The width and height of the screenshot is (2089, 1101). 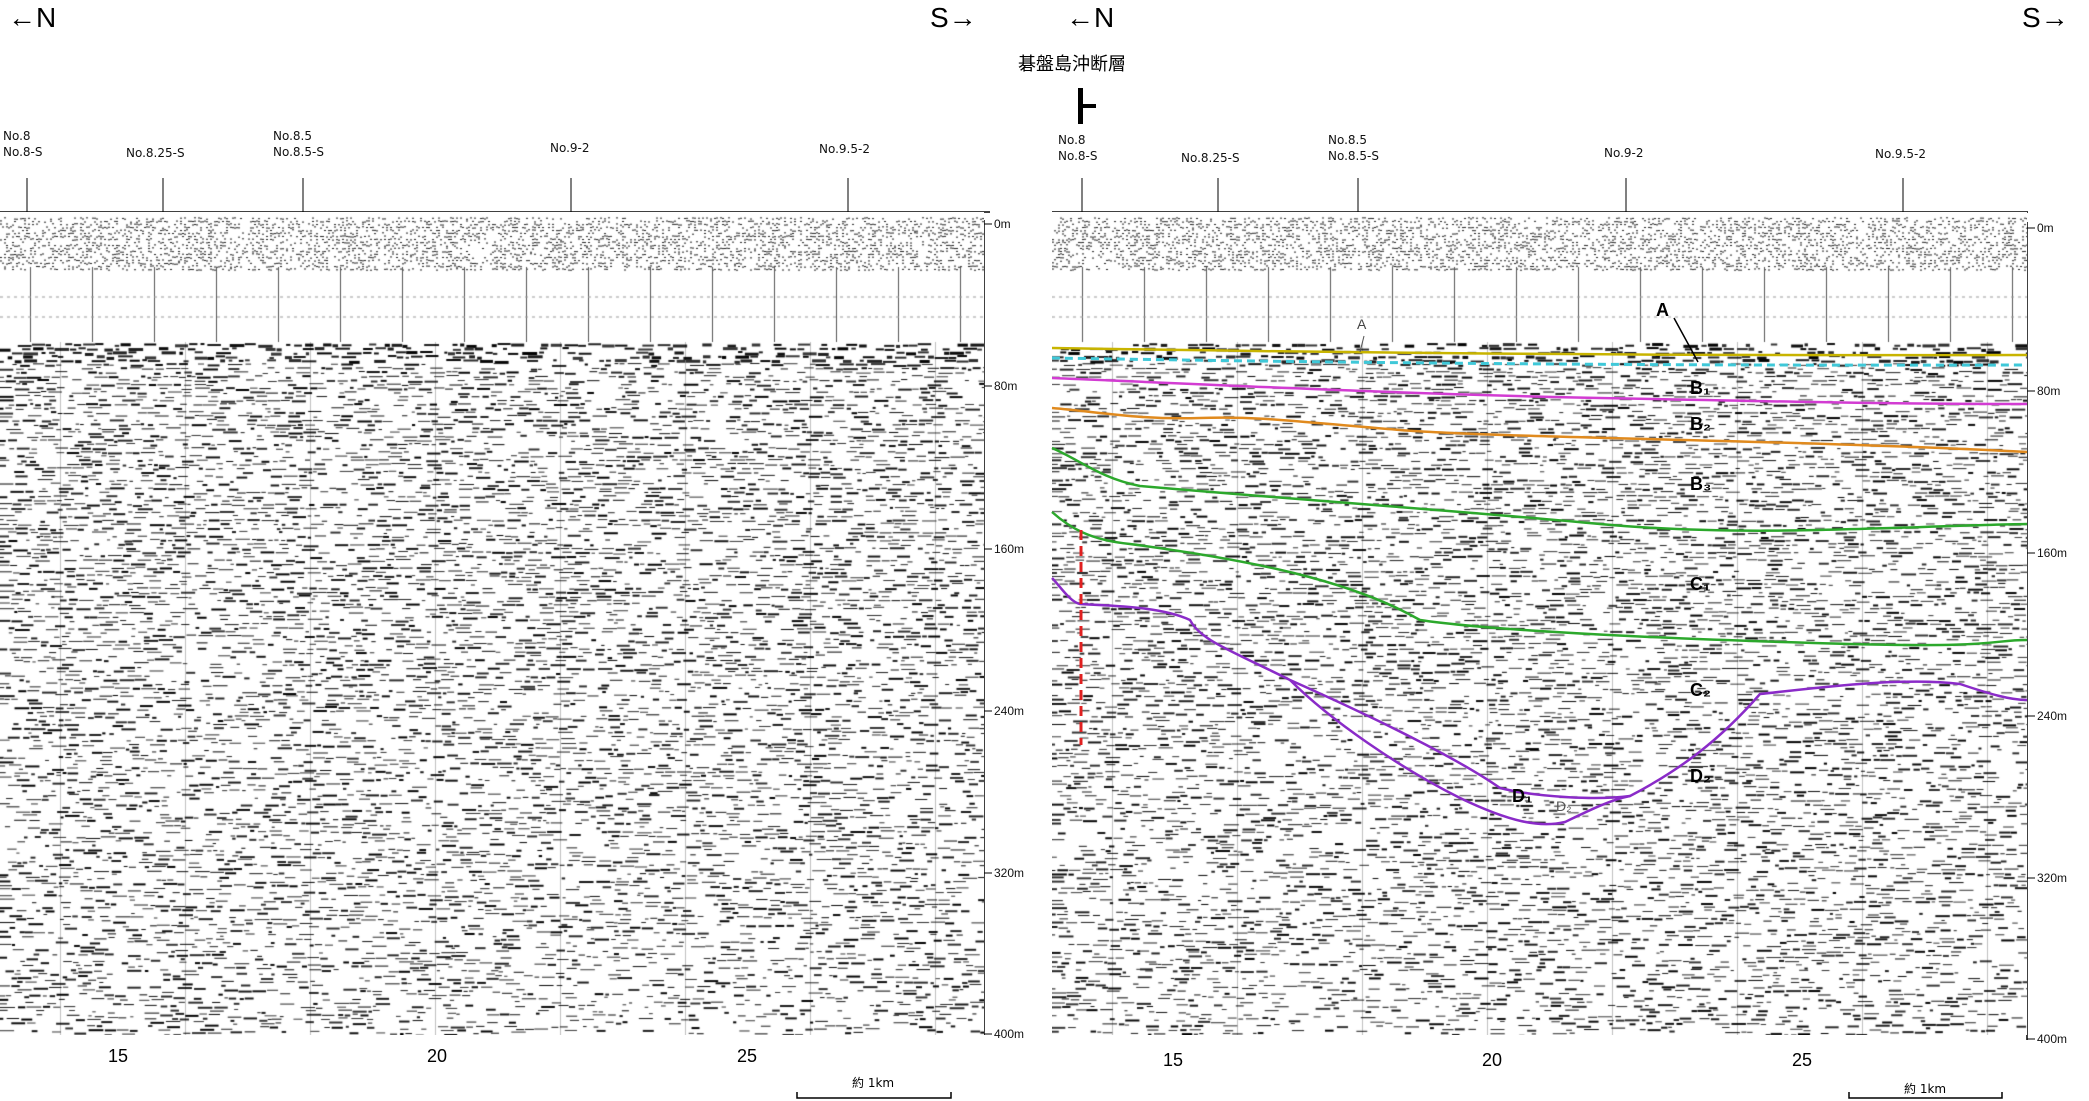 What do you see at coordinates (1624, 153) in the screenshot?
I see `right-station-no9-2: No.9-2` at bounding box center [1624, 153].